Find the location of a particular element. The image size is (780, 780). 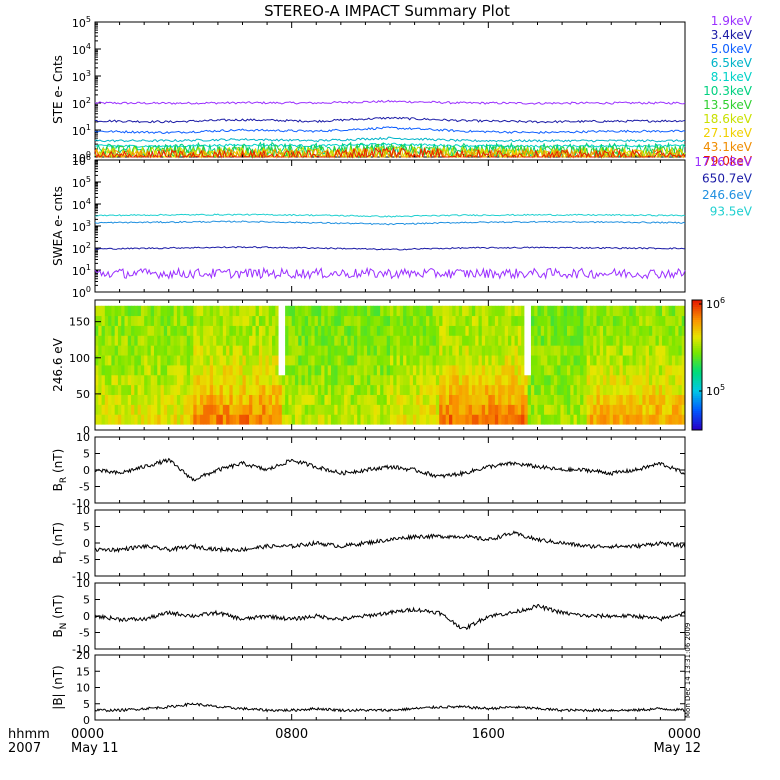

swea-series-93.5eV is located at coordinates (390, 215).